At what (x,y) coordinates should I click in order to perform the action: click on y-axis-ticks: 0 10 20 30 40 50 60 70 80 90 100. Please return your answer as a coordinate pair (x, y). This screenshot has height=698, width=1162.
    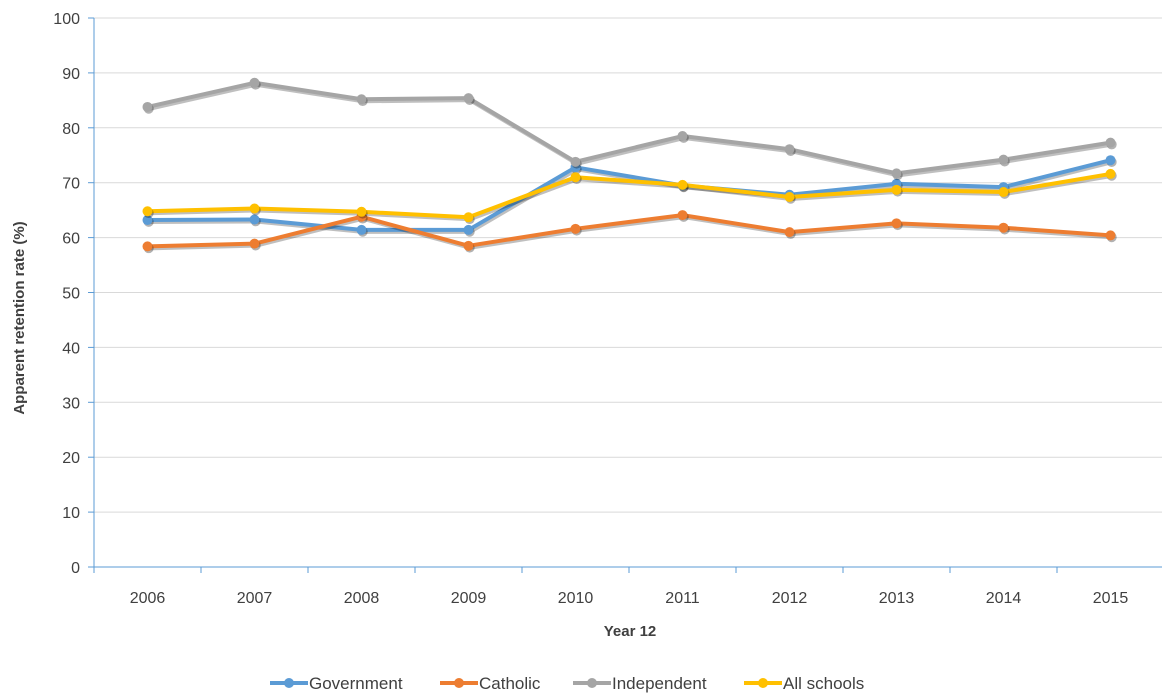
    Looking at the image, I should click on (73, 294).